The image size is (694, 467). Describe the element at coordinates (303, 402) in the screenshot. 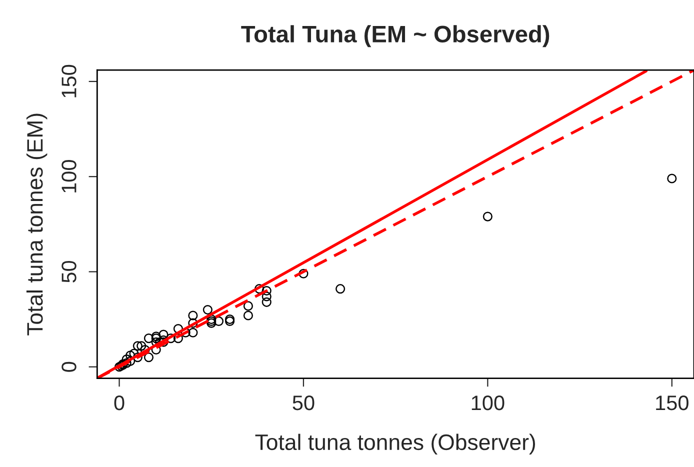

I see `x-tick-label: 50` at that location.